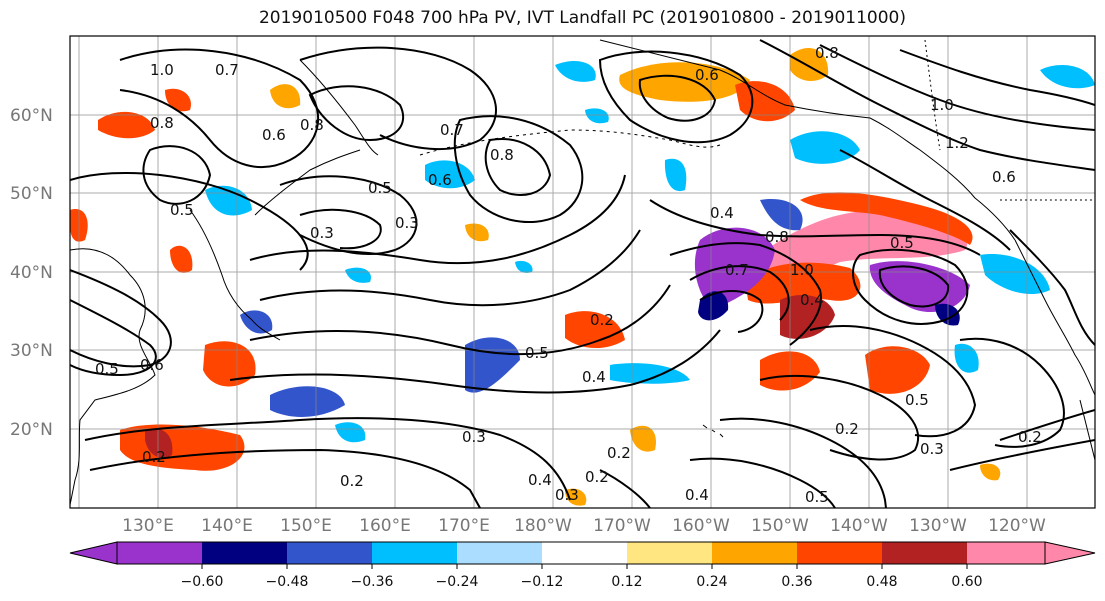 This screenshot has width=1105, height=601. Describe the element at coordinates (684, 82) in the screenshot. I see `orange-anomaly-alaska` at that location.